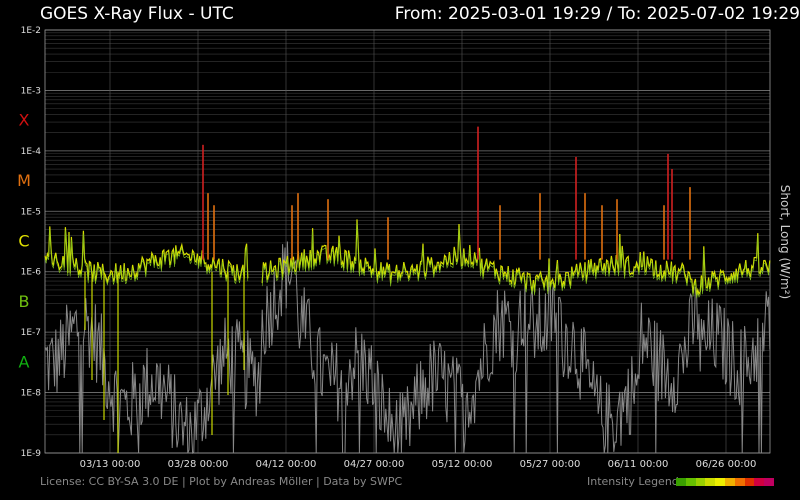  I want to click on chart-title: GOES X-Ray Flux - UTC, so click(137, 14).